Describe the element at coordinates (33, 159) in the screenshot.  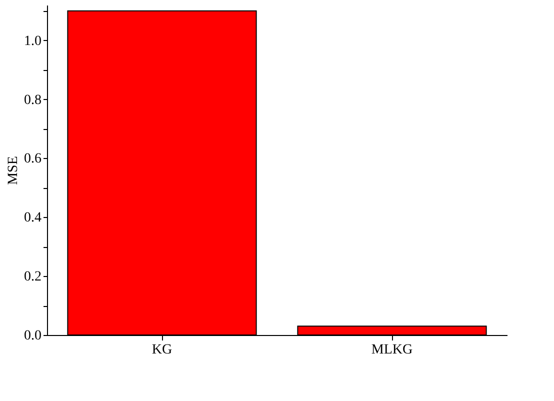
I see `y-tick-label: 0.6` at that location.